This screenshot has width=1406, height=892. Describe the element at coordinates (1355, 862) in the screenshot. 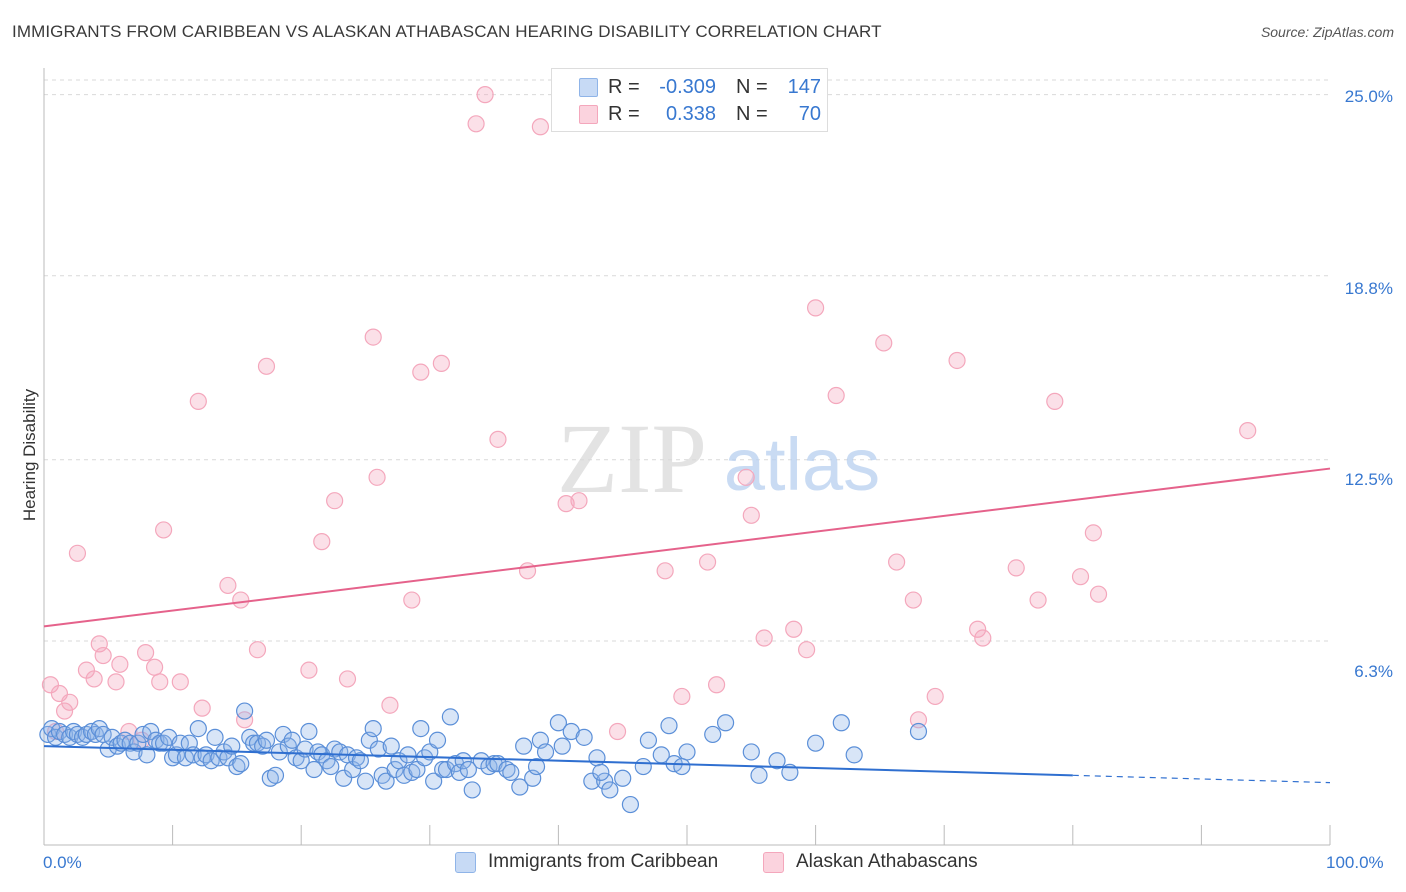

I see `x-axis-max-label: 100.0%` at that location.